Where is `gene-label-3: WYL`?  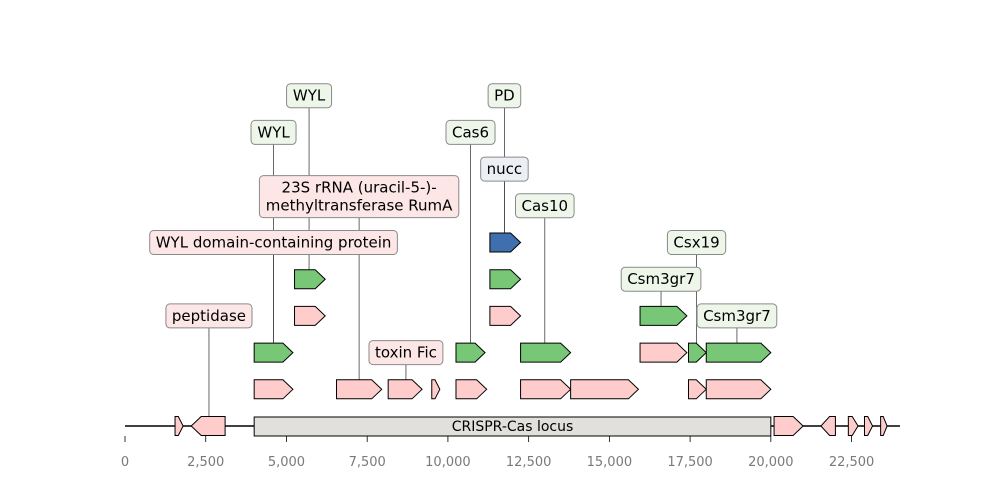
gene-label-3: WYL is located at coordinates (273, 132).